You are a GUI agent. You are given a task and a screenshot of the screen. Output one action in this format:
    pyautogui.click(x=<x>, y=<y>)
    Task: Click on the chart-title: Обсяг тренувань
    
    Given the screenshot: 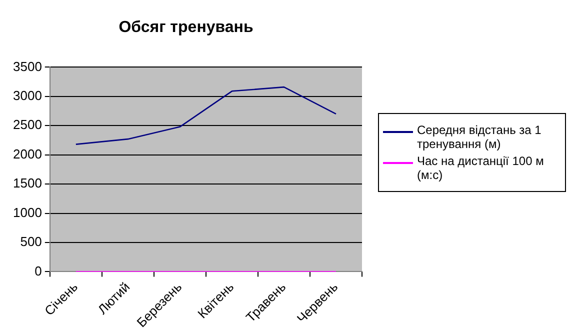 What is the action you would take?
    pyautogui.click(x=186, y=27)
    